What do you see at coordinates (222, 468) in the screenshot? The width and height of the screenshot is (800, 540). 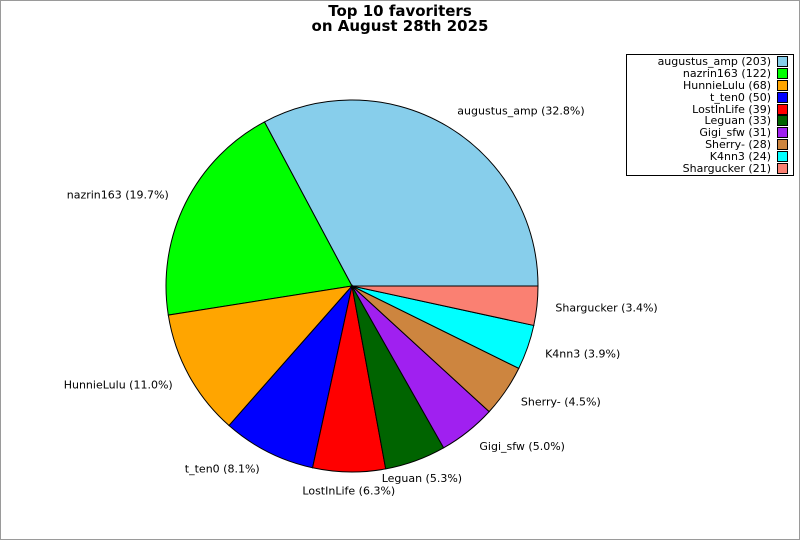 I see `pie-label-t_ten0: t_ten0 (8.1%)` at bounding box center [222, 468].